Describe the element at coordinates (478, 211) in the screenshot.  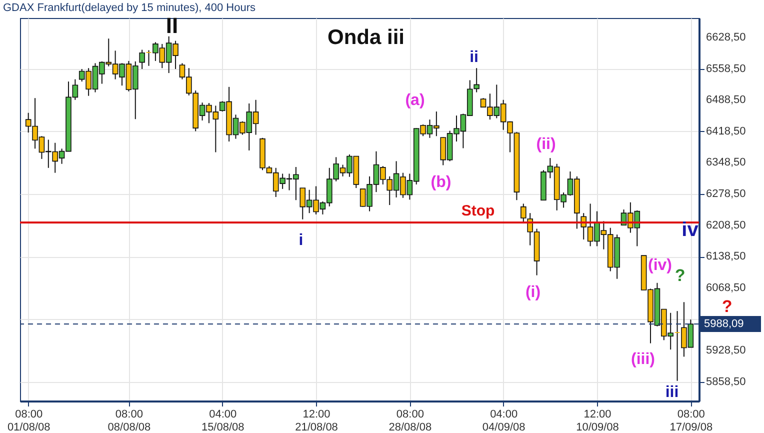
I see `ref-line-label: Stop` at that location.